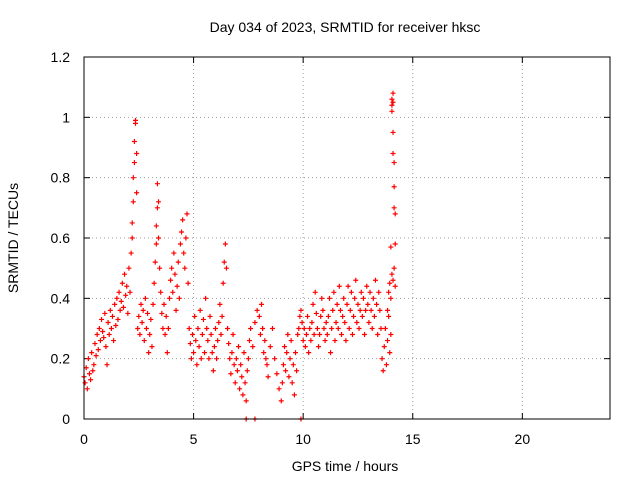 The width and height of the screenshot is (640, 480). Describe the element at coordinates (66, 117) in the screenshot. I see `y-tick-label: 1` at that location.